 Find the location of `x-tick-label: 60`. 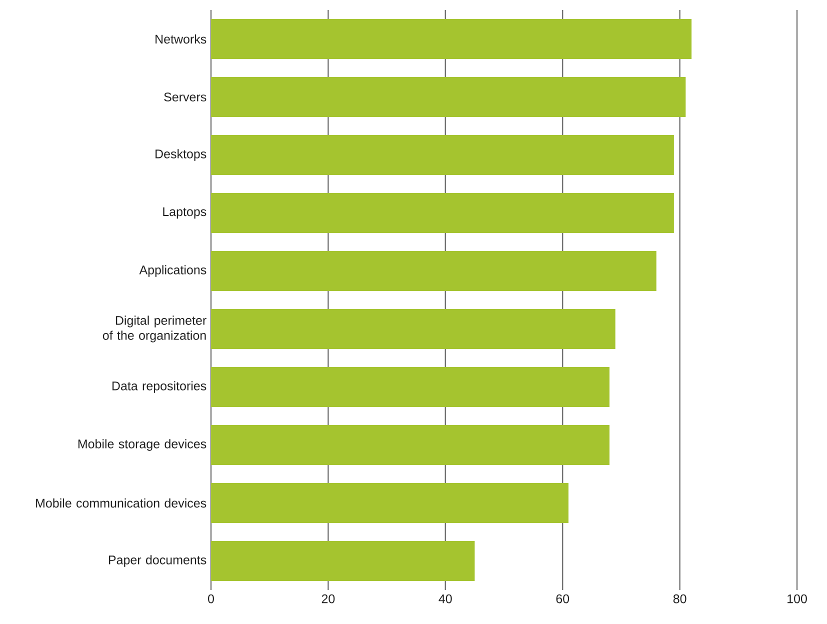

x-tick-label: 60 is located at coordinates (563, 599).